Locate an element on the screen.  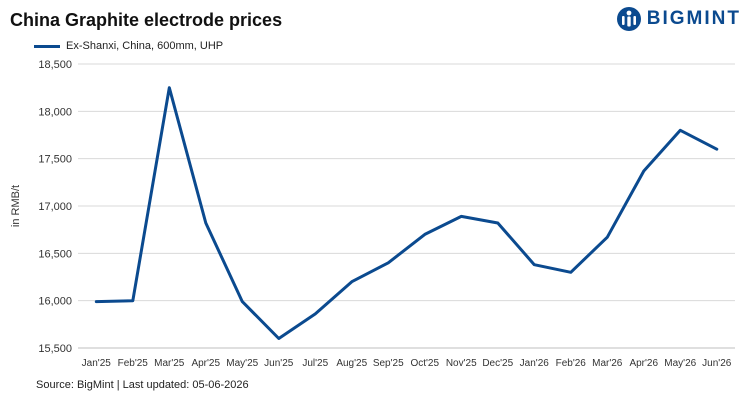
y-tick-label: 16,000 is located at coordinates (55, 302).